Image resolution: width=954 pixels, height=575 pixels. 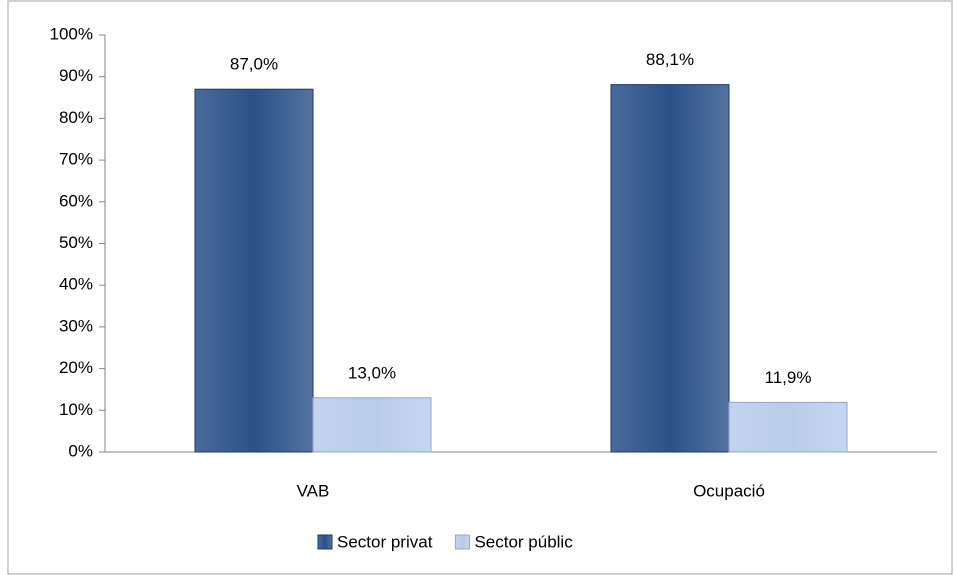 What do you see at coordinates (76, 75) in the screenshot?
I see `y-tick-label: 90%` at bounding box center [76, 75].